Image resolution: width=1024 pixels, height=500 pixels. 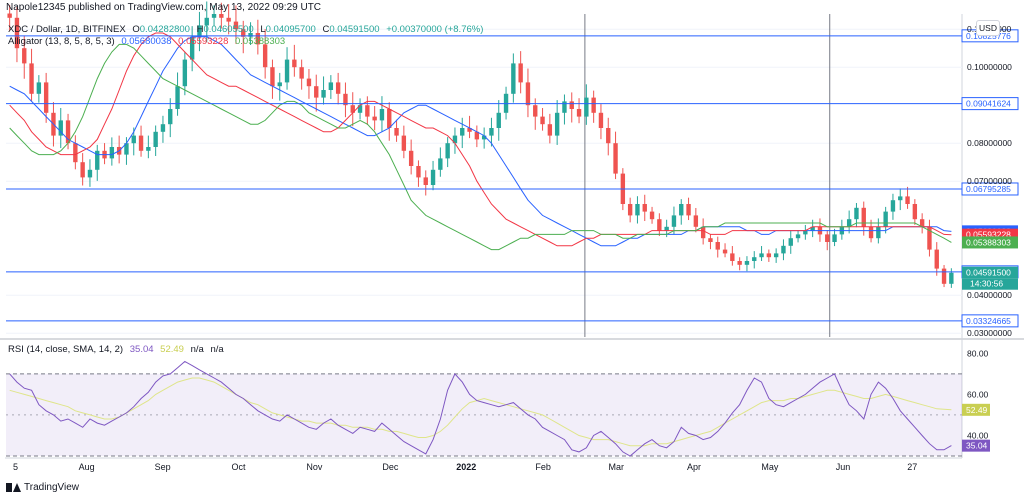 I want to click on price-tick-label: 0.08000000, so click(x=989, y=143).